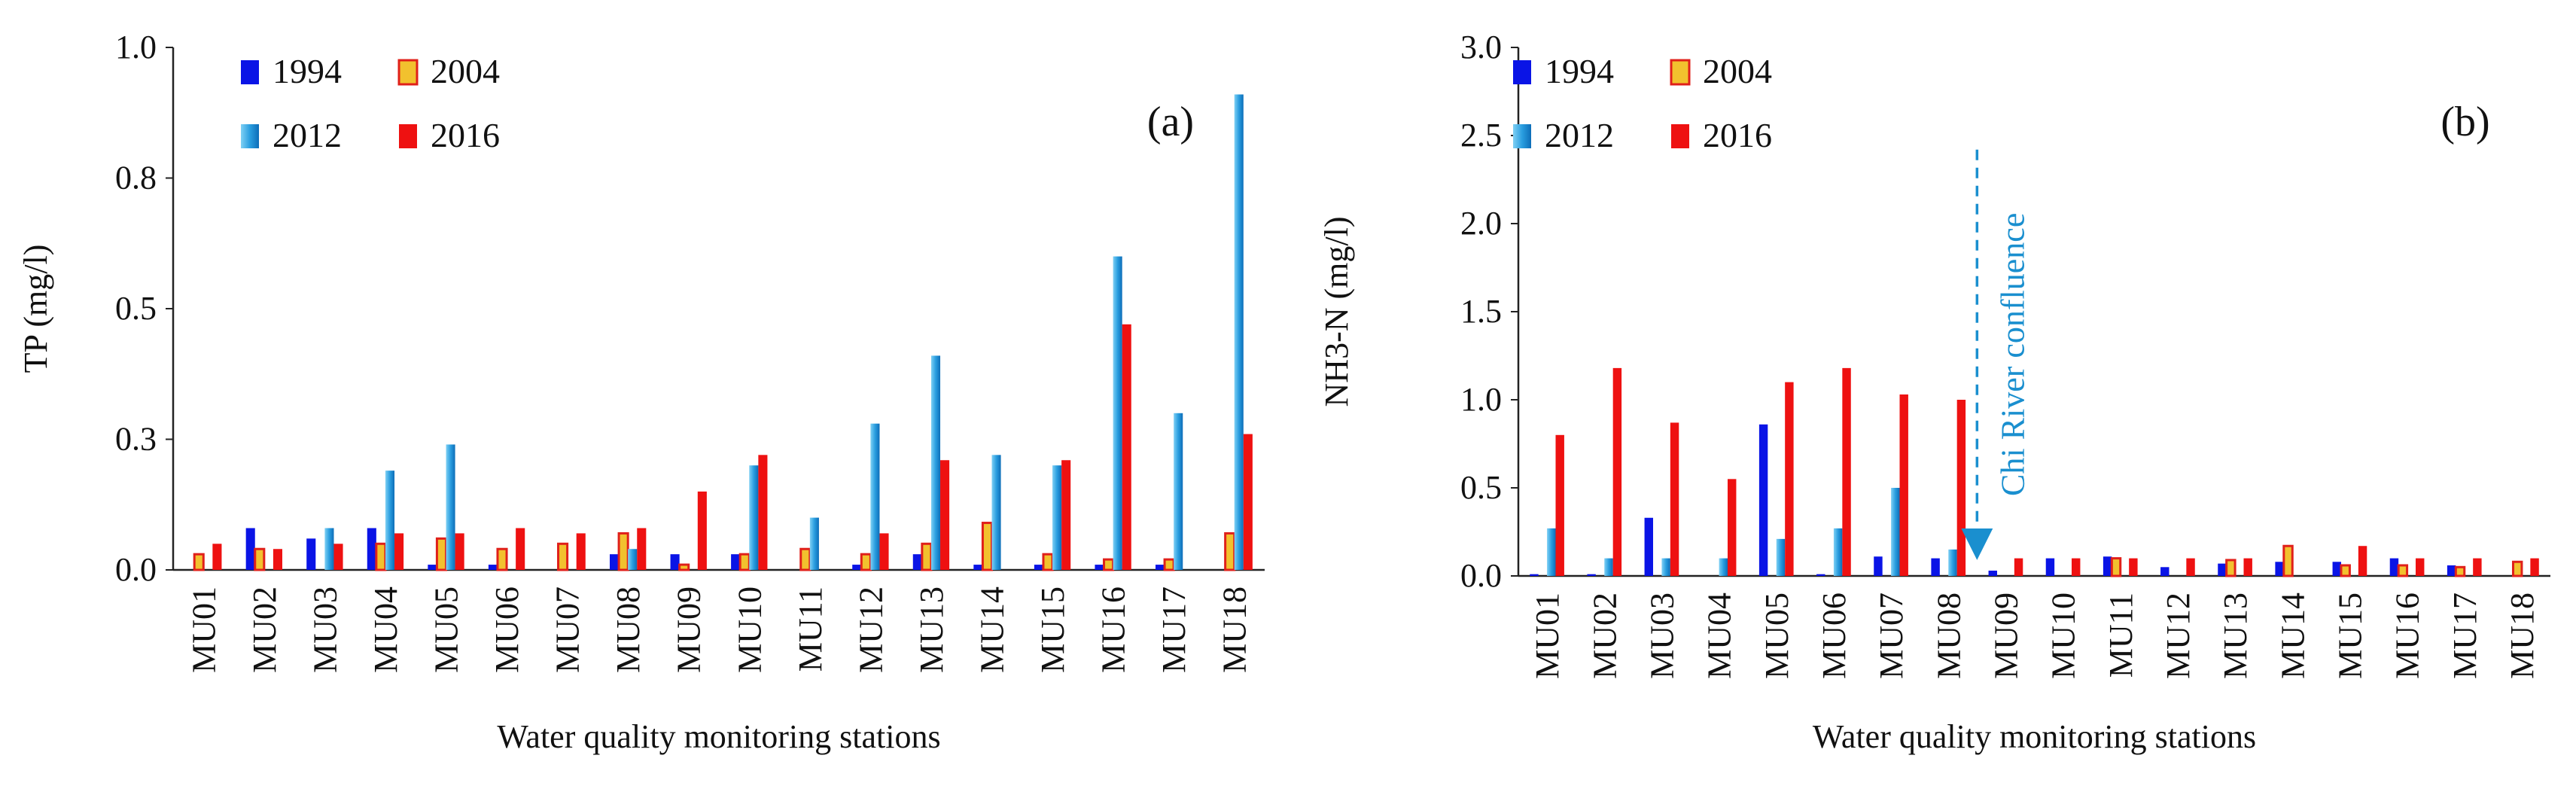 The width and height of the screenshot is (2576, 795). Describe the element at coordinates (563, 556) in the screenshot. I see `bar-2004-MU07` at that location.